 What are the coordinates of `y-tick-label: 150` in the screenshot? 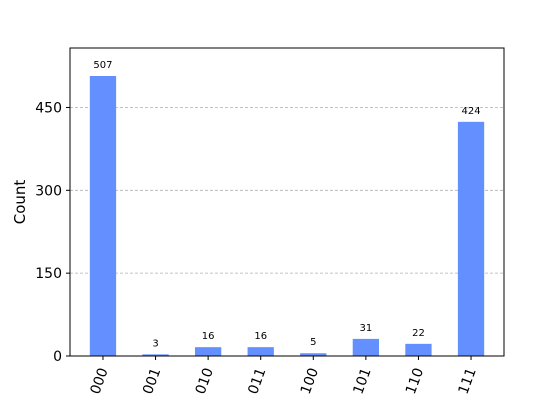 It's located at (48, 274).